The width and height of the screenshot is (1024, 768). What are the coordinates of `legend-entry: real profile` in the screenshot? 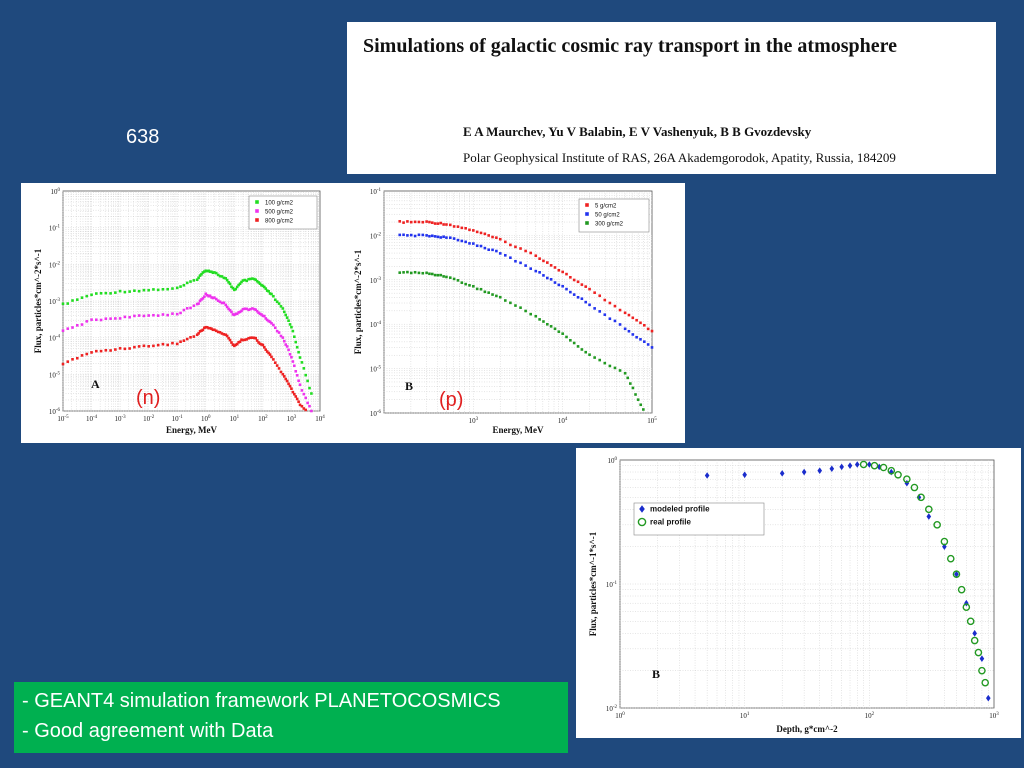 It's located at (670, 522).